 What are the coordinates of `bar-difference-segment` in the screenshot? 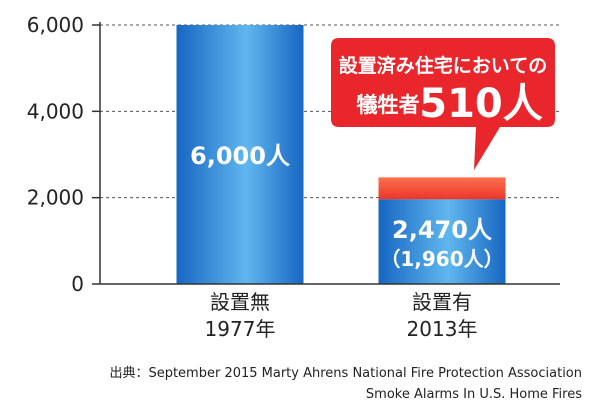 It's located at (442, 188).